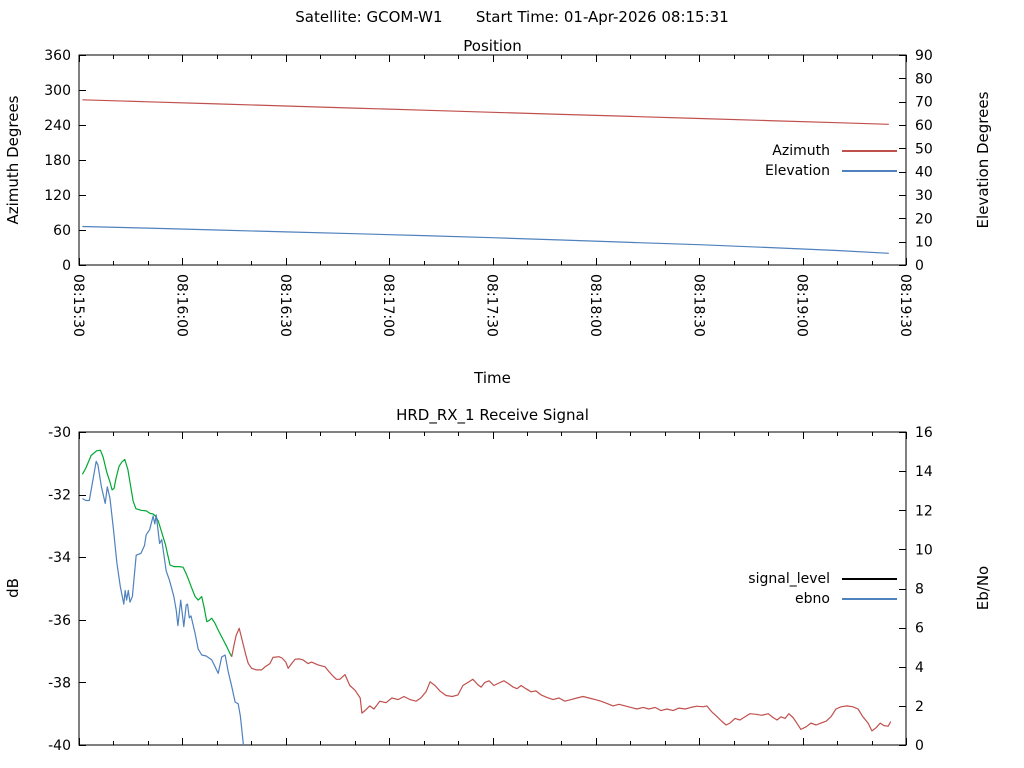 This screenshot has height=768, width=1024. Describe the element at coordinates (57, 56) in the screenshot. I see `y-left-tick-label: 360` at that location.